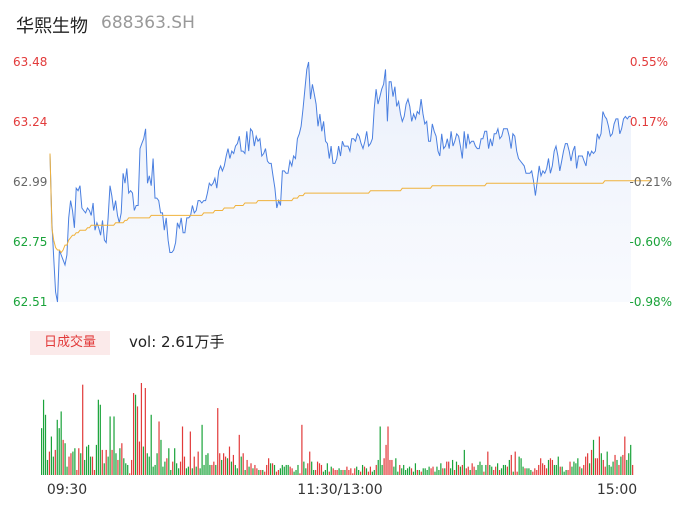  Describe the element at coordinates (649, 122) in the screenshot. I see `pct-tick-label: 0.17%` at that location.